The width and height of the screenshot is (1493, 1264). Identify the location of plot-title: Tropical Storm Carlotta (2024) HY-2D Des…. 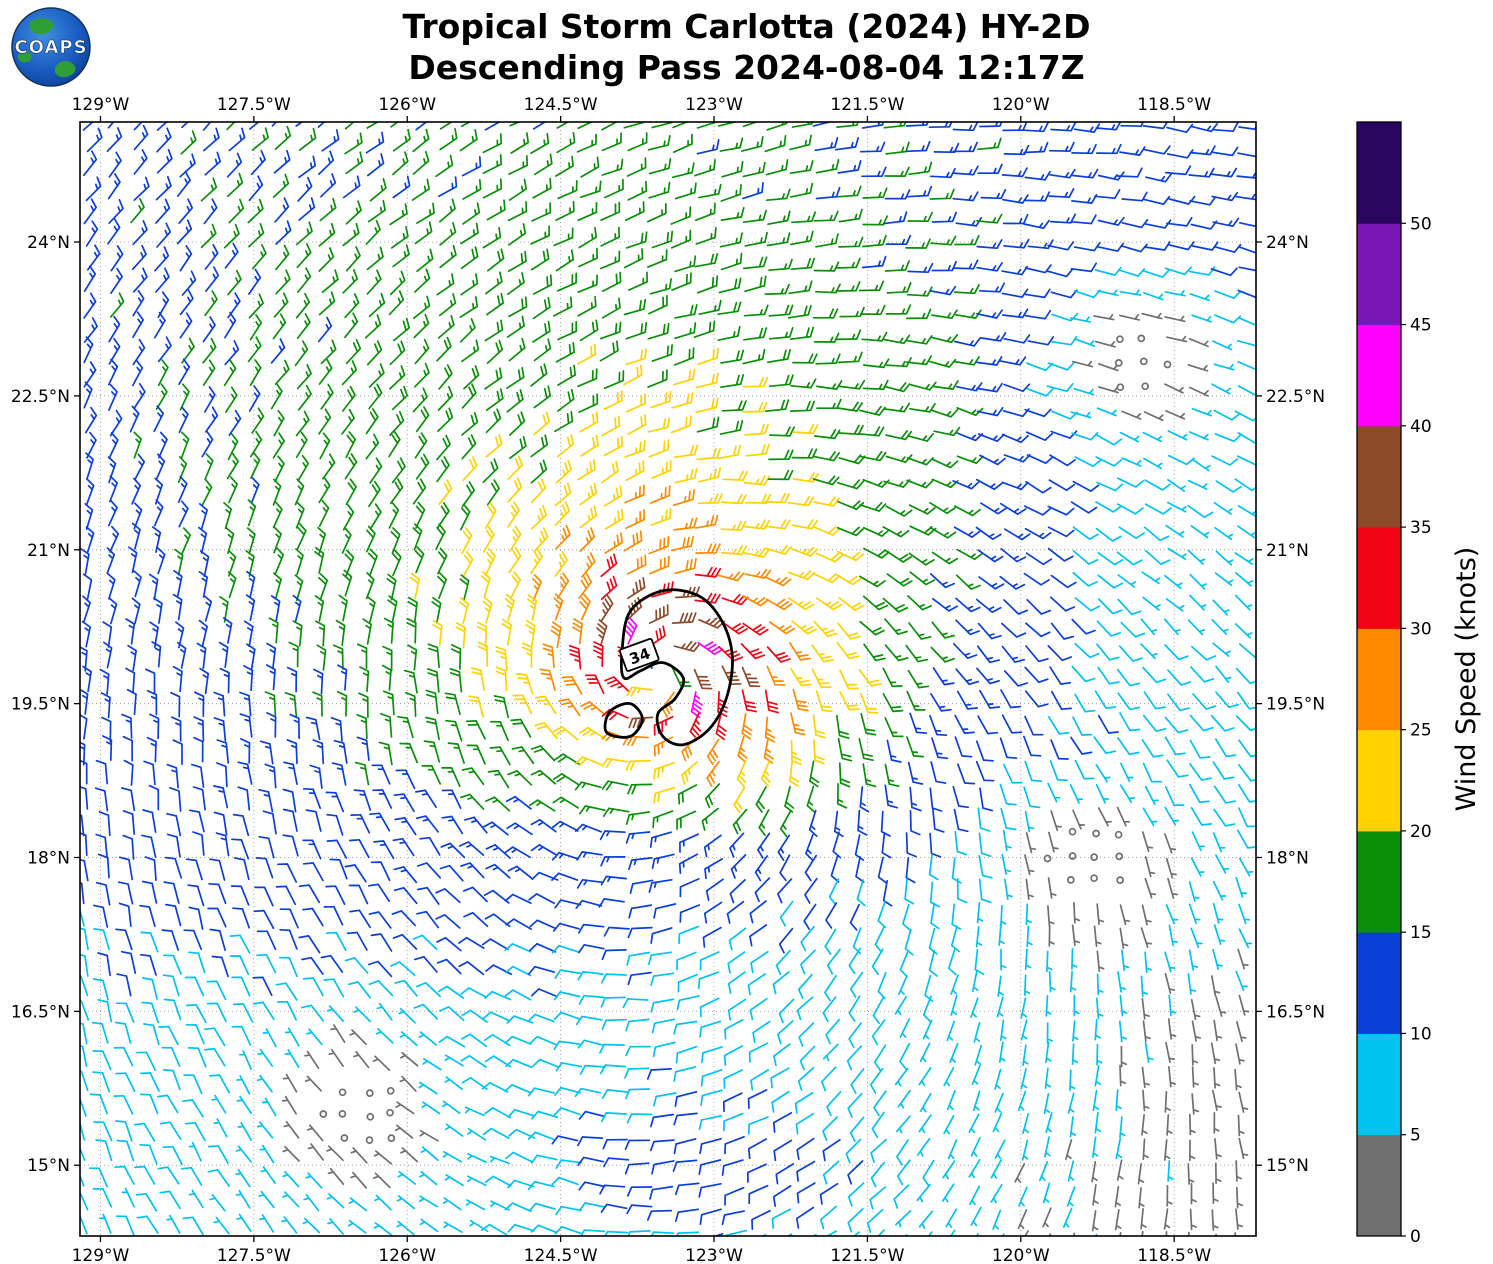
(746, 47).